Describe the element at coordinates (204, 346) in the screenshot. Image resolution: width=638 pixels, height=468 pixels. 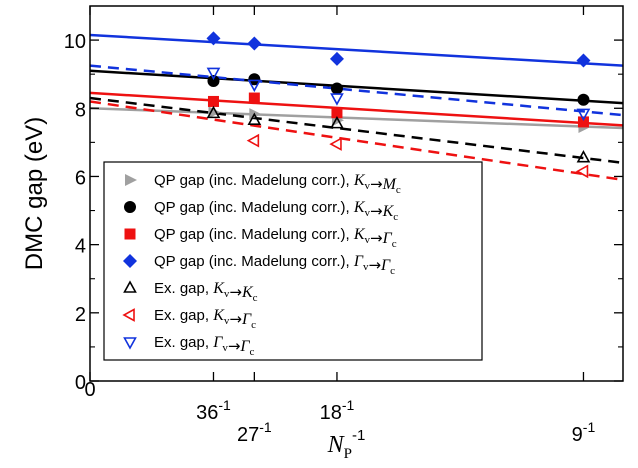
I see `legend-label: Ex. gap, Γv→Γc` at that location.